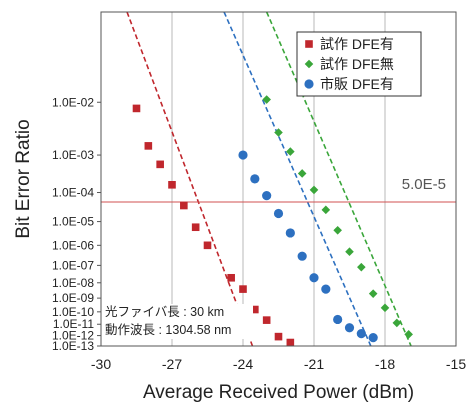  What do you see at coordinates (73, 336) in the screenshot?
I see `y-tick-label: 1.0E-12` at bounding box center [73, 336].